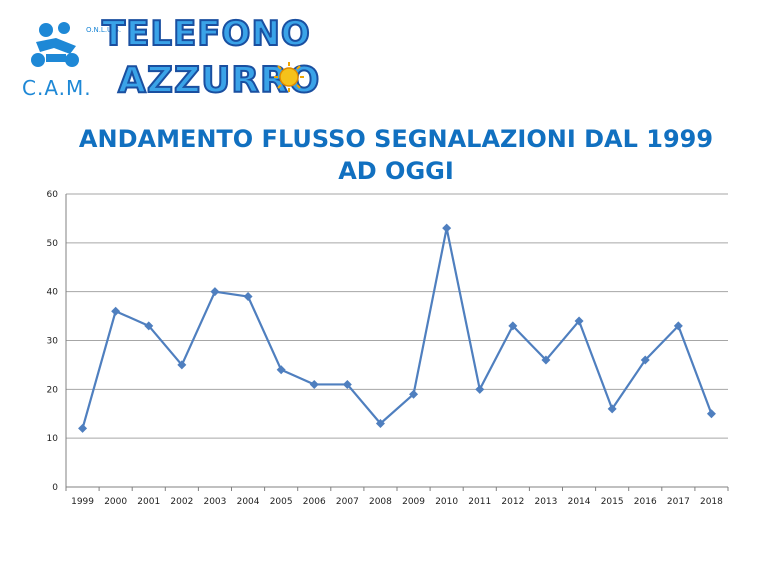 The image size is (768, 575). Describe the element at coordinates (579, 502) in the screenshot. I see `x-tick-label: 2014` at that location.